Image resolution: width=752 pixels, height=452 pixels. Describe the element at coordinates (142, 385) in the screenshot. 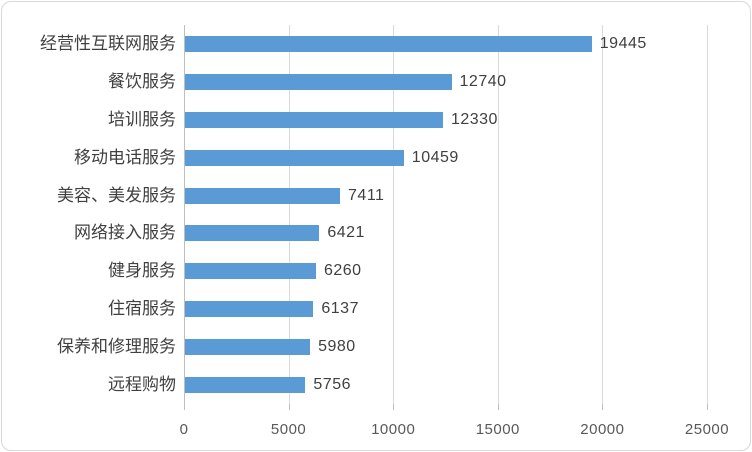

I see `category-label: 远程购物` at that location.